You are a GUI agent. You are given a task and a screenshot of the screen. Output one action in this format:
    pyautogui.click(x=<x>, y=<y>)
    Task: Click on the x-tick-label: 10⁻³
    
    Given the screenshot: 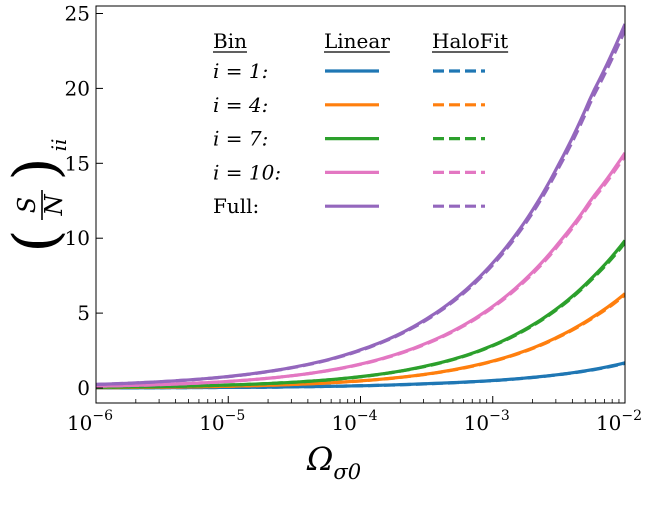 What is the action you would take?
    pyautogui.click(x=487, y=421)
    